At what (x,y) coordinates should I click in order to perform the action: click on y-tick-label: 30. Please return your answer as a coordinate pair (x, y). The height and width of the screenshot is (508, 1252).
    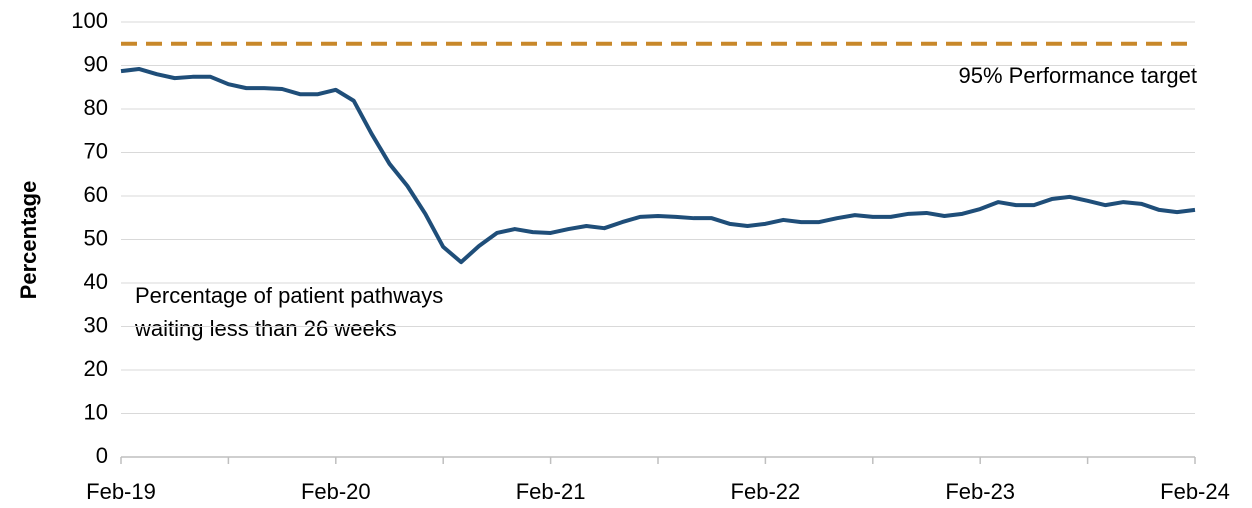
    Looking at the image, I should click on (96, 324).